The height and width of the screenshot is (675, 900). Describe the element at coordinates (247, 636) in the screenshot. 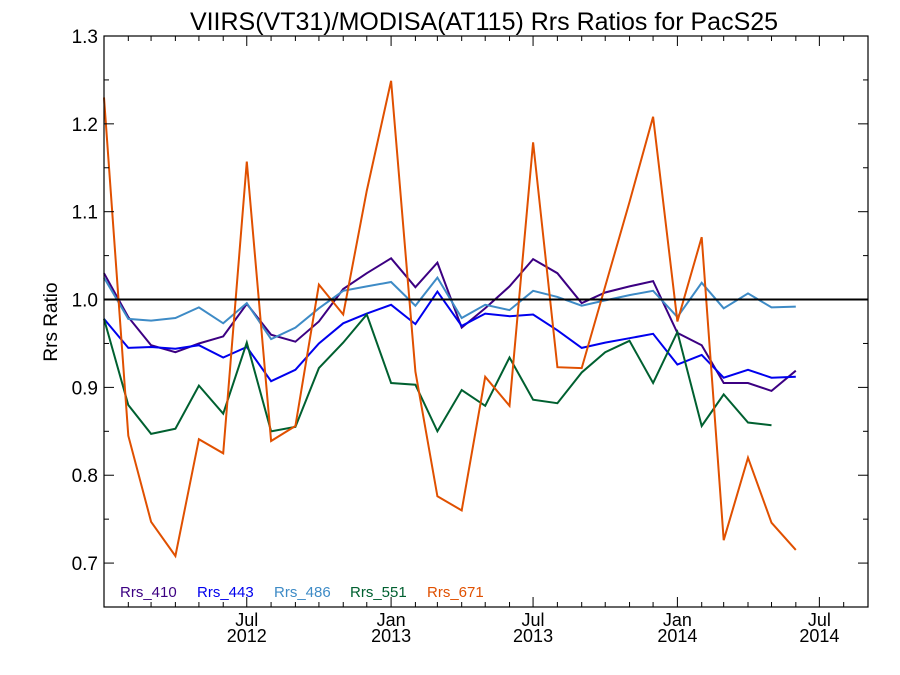

I see `x-tick-label-year: 2012` at that location.